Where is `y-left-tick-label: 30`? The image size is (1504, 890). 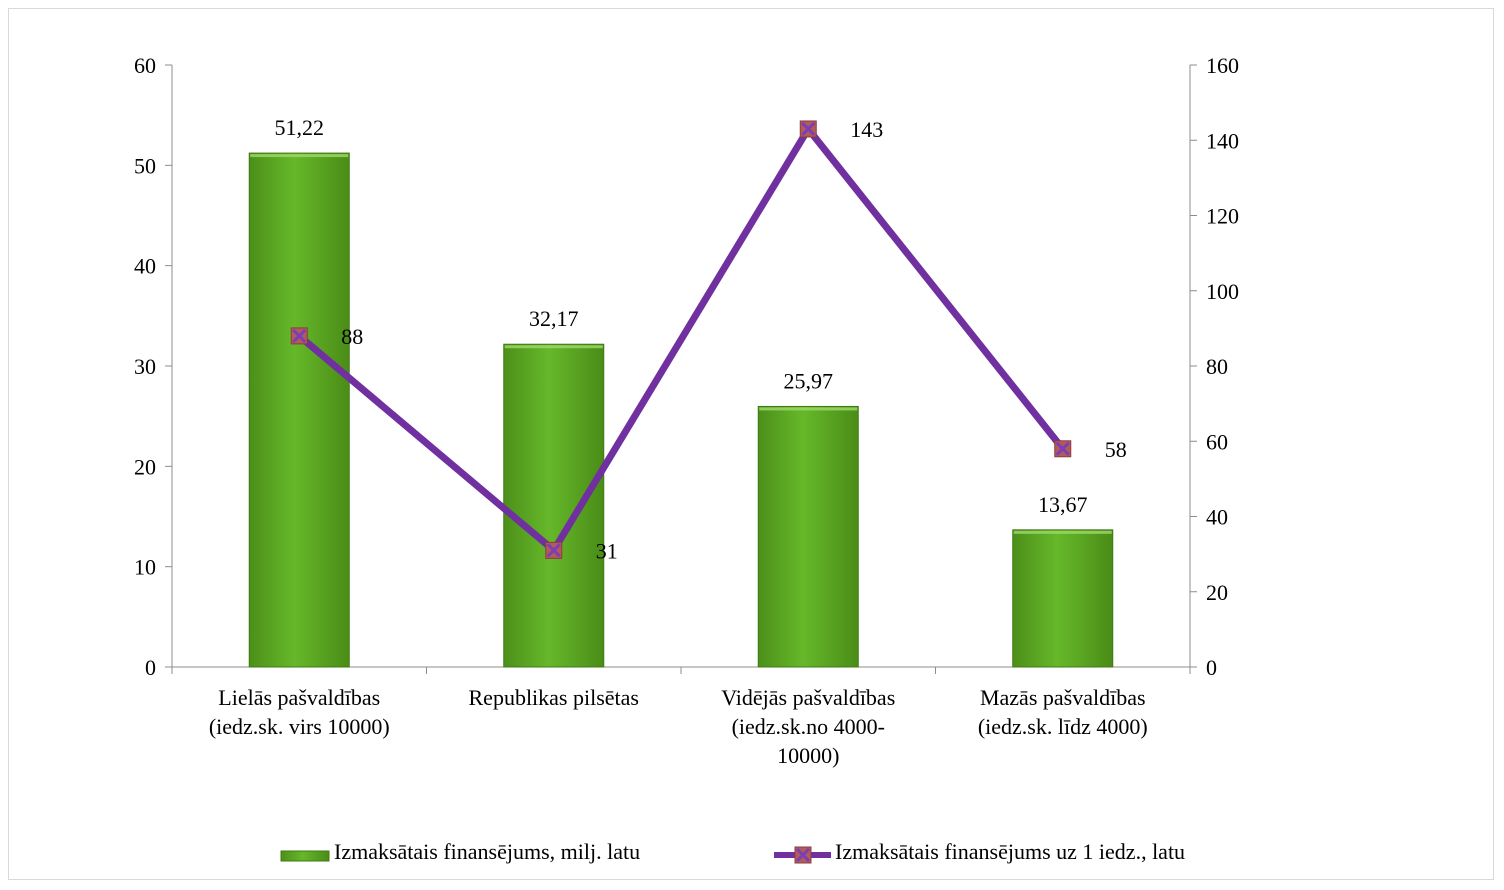 y-left-tick-label: 30 is located at coordinates (145, 366).